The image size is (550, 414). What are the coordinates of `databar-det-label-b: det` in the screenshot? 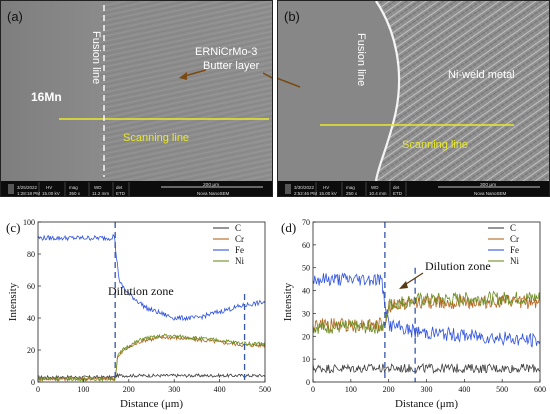 It's located at (396, 187).